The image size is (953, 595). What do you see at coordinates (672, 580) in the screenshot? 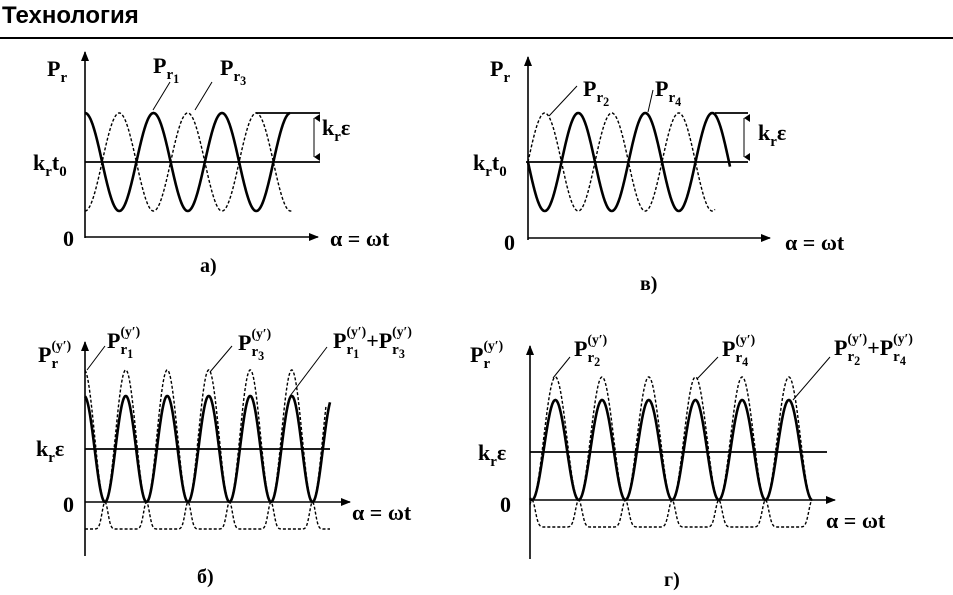
I see `caption-g: г)` at bounding box center [672, 580].